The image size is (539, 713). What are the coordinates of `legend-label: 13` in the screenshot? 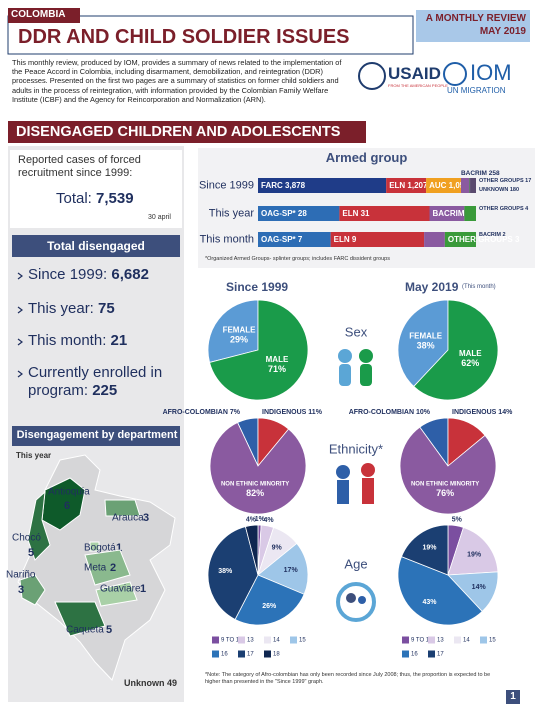 It's located at (440, 641).